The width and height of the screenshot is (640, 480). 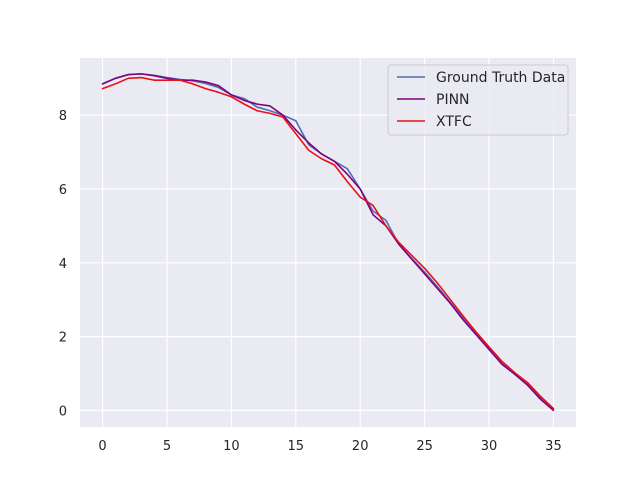 I want to click on legend-box, so click(x=478, y=100).